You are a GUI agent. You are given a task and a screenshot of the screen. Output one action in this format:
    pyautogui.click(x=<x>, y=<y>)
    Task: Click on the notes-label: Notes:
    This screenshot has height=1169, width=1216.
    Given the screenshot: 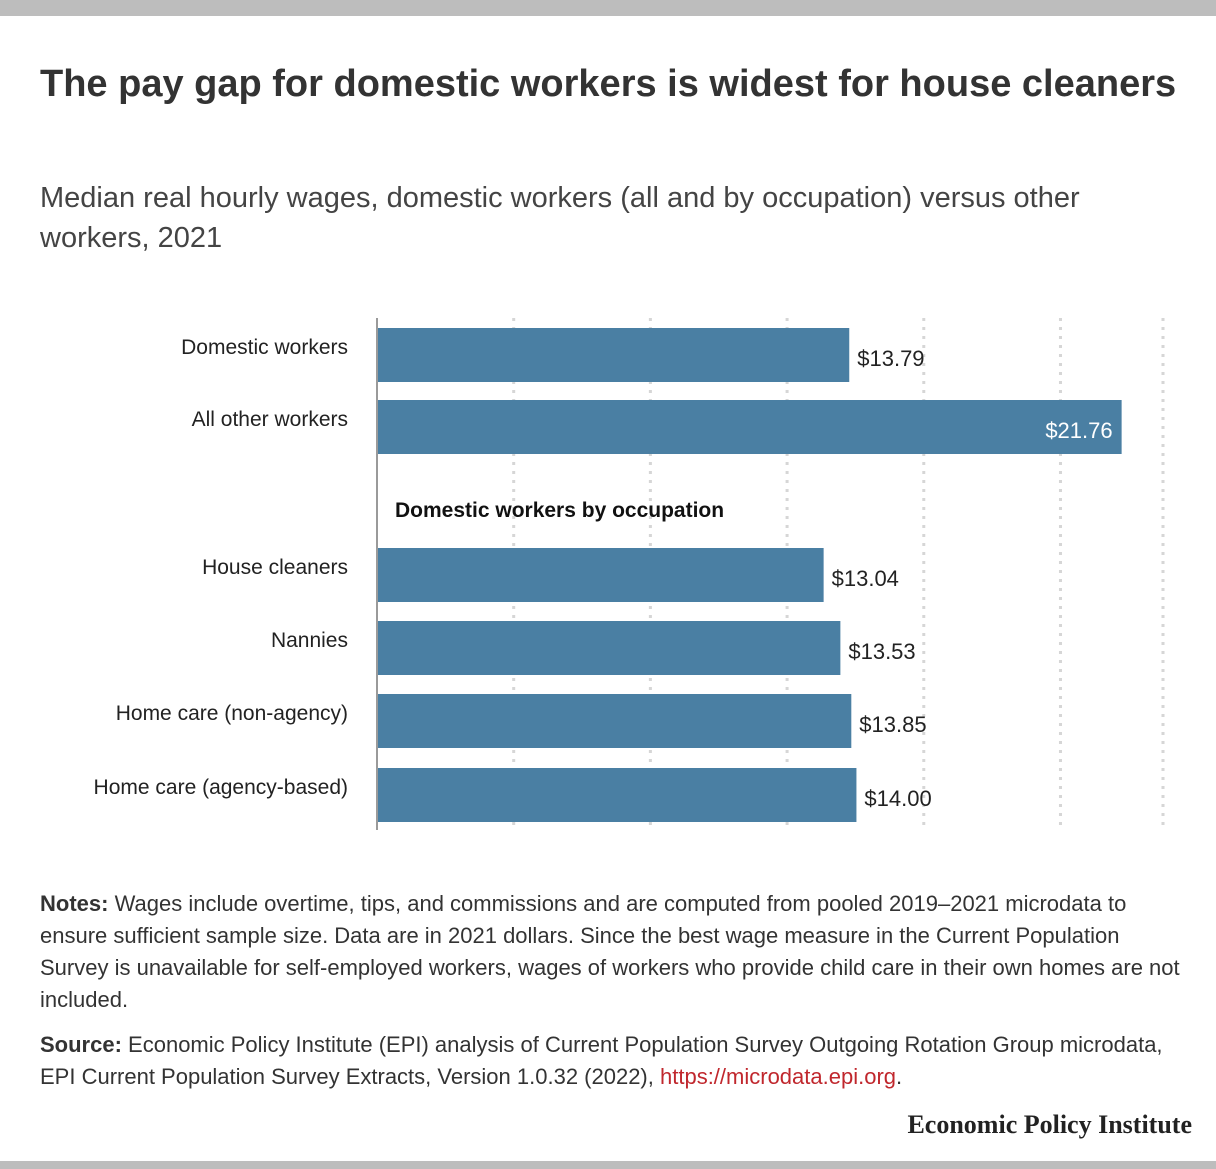 What is the action you would take?
    pyautogui.click(x=74, y=903)
    